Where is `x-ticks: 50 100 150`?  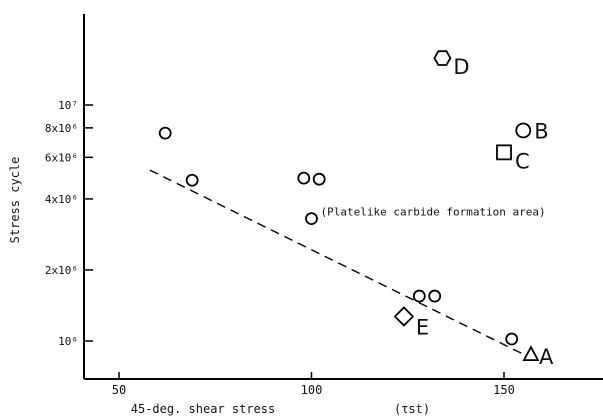
x-ticks: 50 100 150 is located at coordinates (313, 384).